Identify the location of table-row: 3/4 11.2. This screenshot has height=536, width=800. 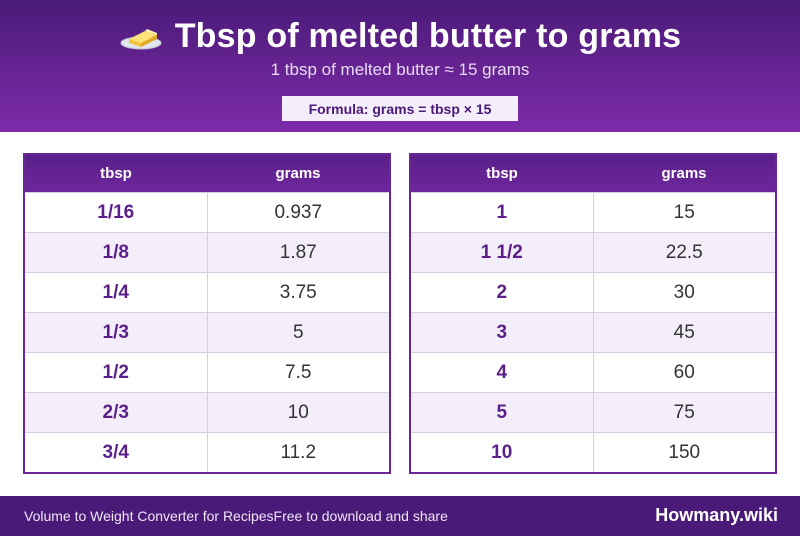
(207, 452).